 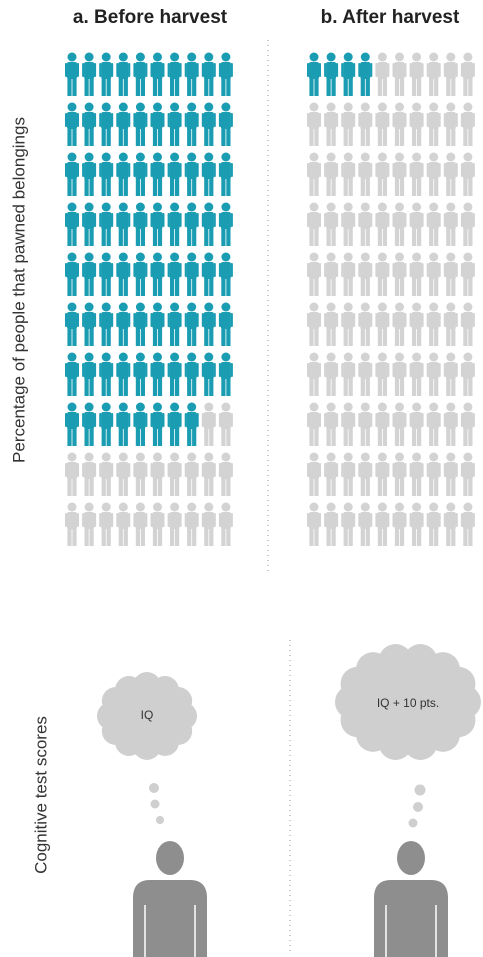 I want to click on person-body, so click(x=170, y=918).